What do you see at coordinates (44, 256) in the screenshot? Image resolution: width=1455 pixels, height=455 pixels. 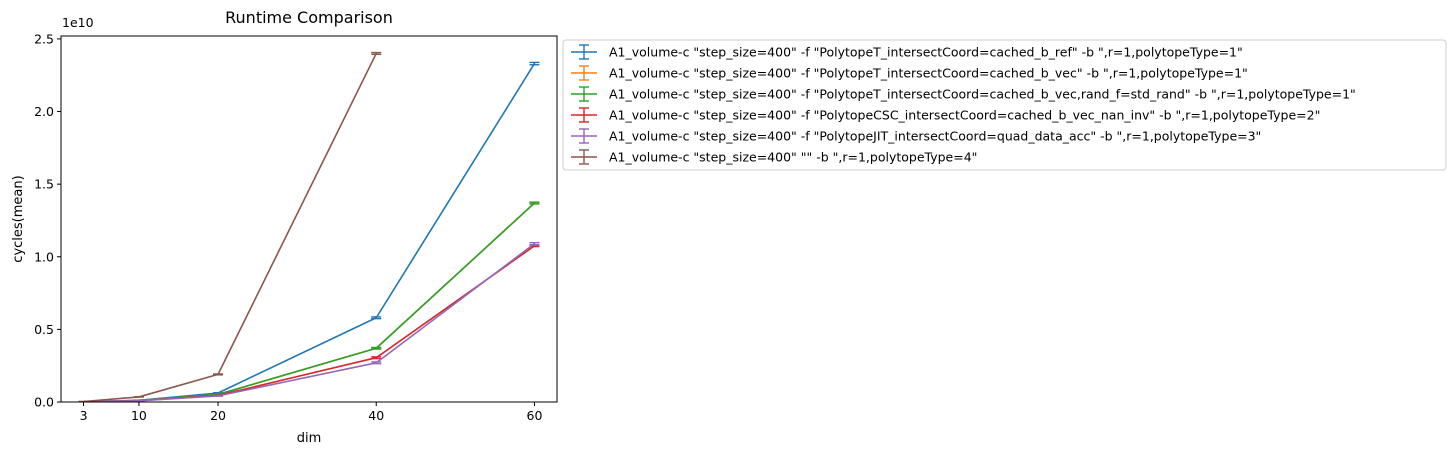 I see `y-tick-label: 1.0` at bounding box center [44, 256].